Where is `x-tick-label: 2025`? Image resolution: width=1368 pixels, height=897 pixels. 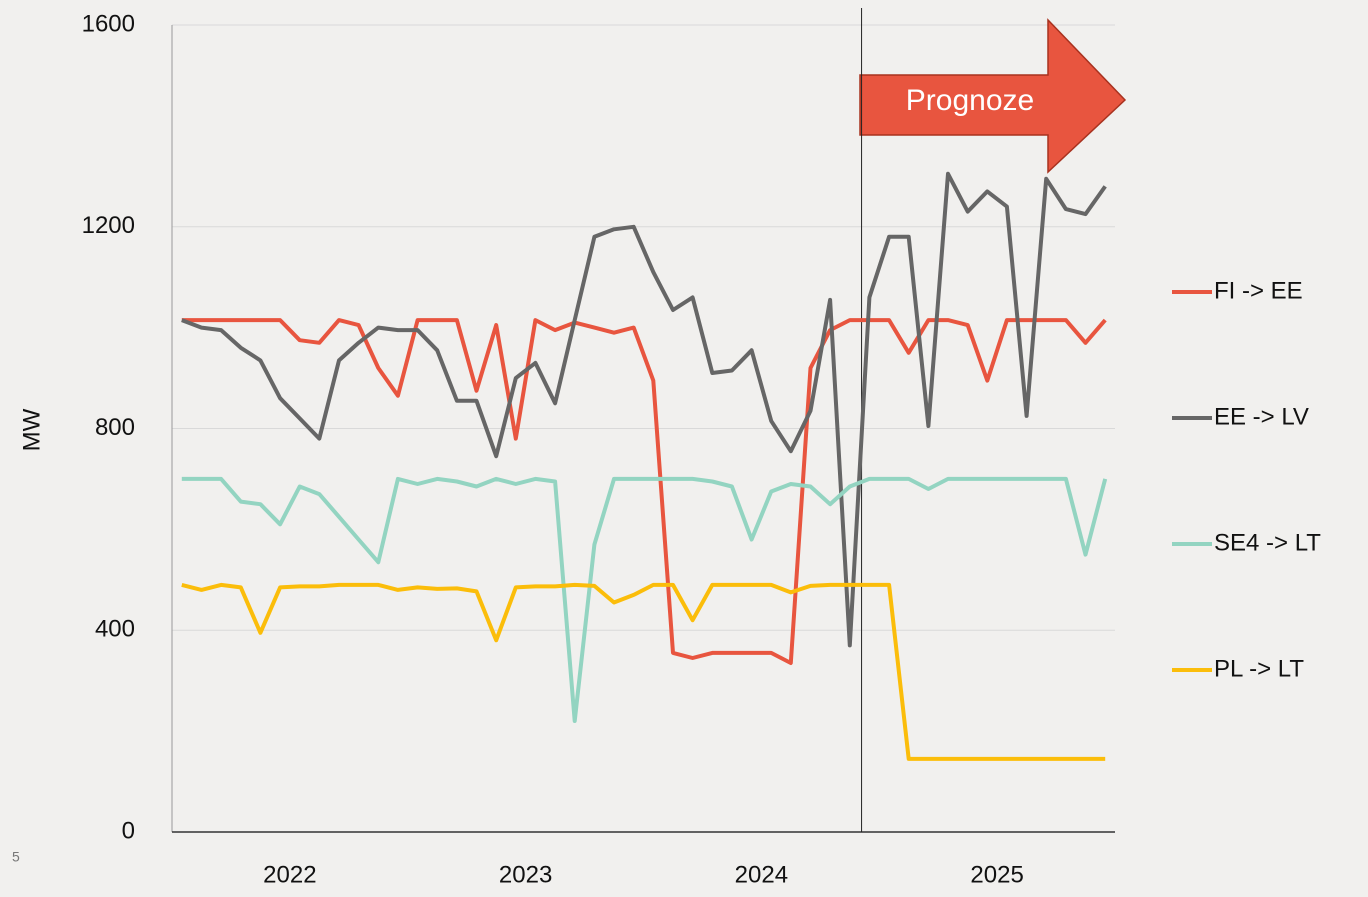 x-tick-label: 2025 is located at coordinates (996, 874).